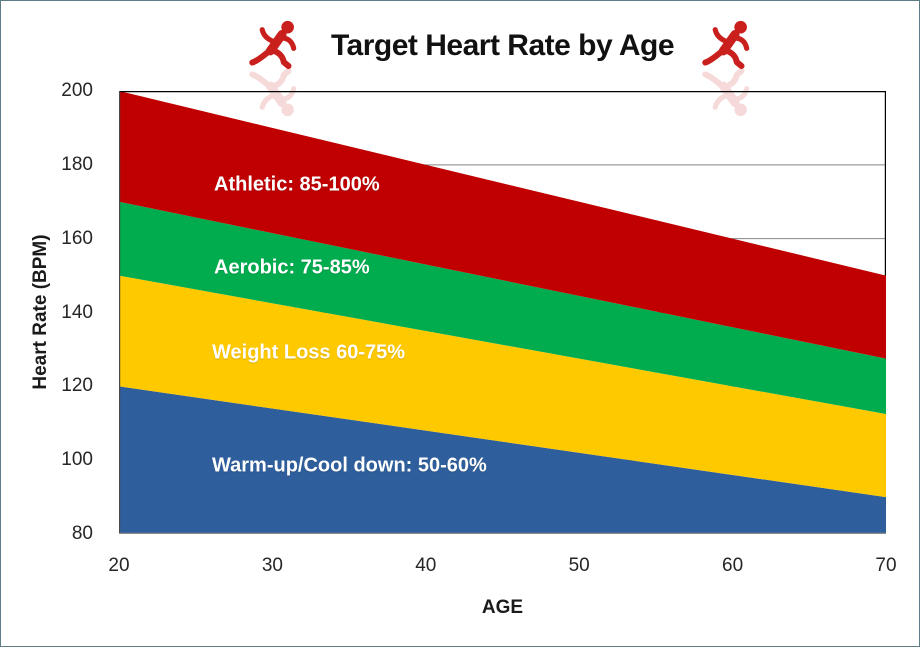 The image size is (920, 647). What do you see at coordinates (733, 565) in the screenshot?
I see `x-tick-label-60: 60` at bounding box center [733, 565].